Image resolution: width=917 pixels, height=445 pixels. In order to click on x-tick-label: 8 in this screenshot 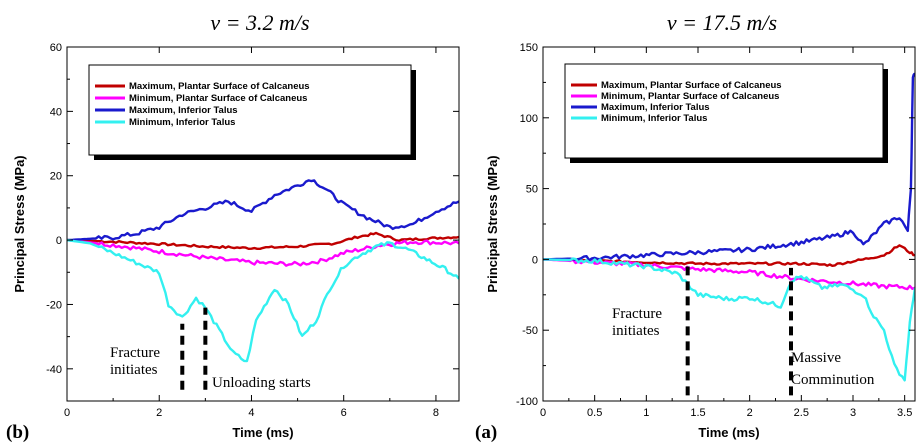, I will do `click(436, 413)`.